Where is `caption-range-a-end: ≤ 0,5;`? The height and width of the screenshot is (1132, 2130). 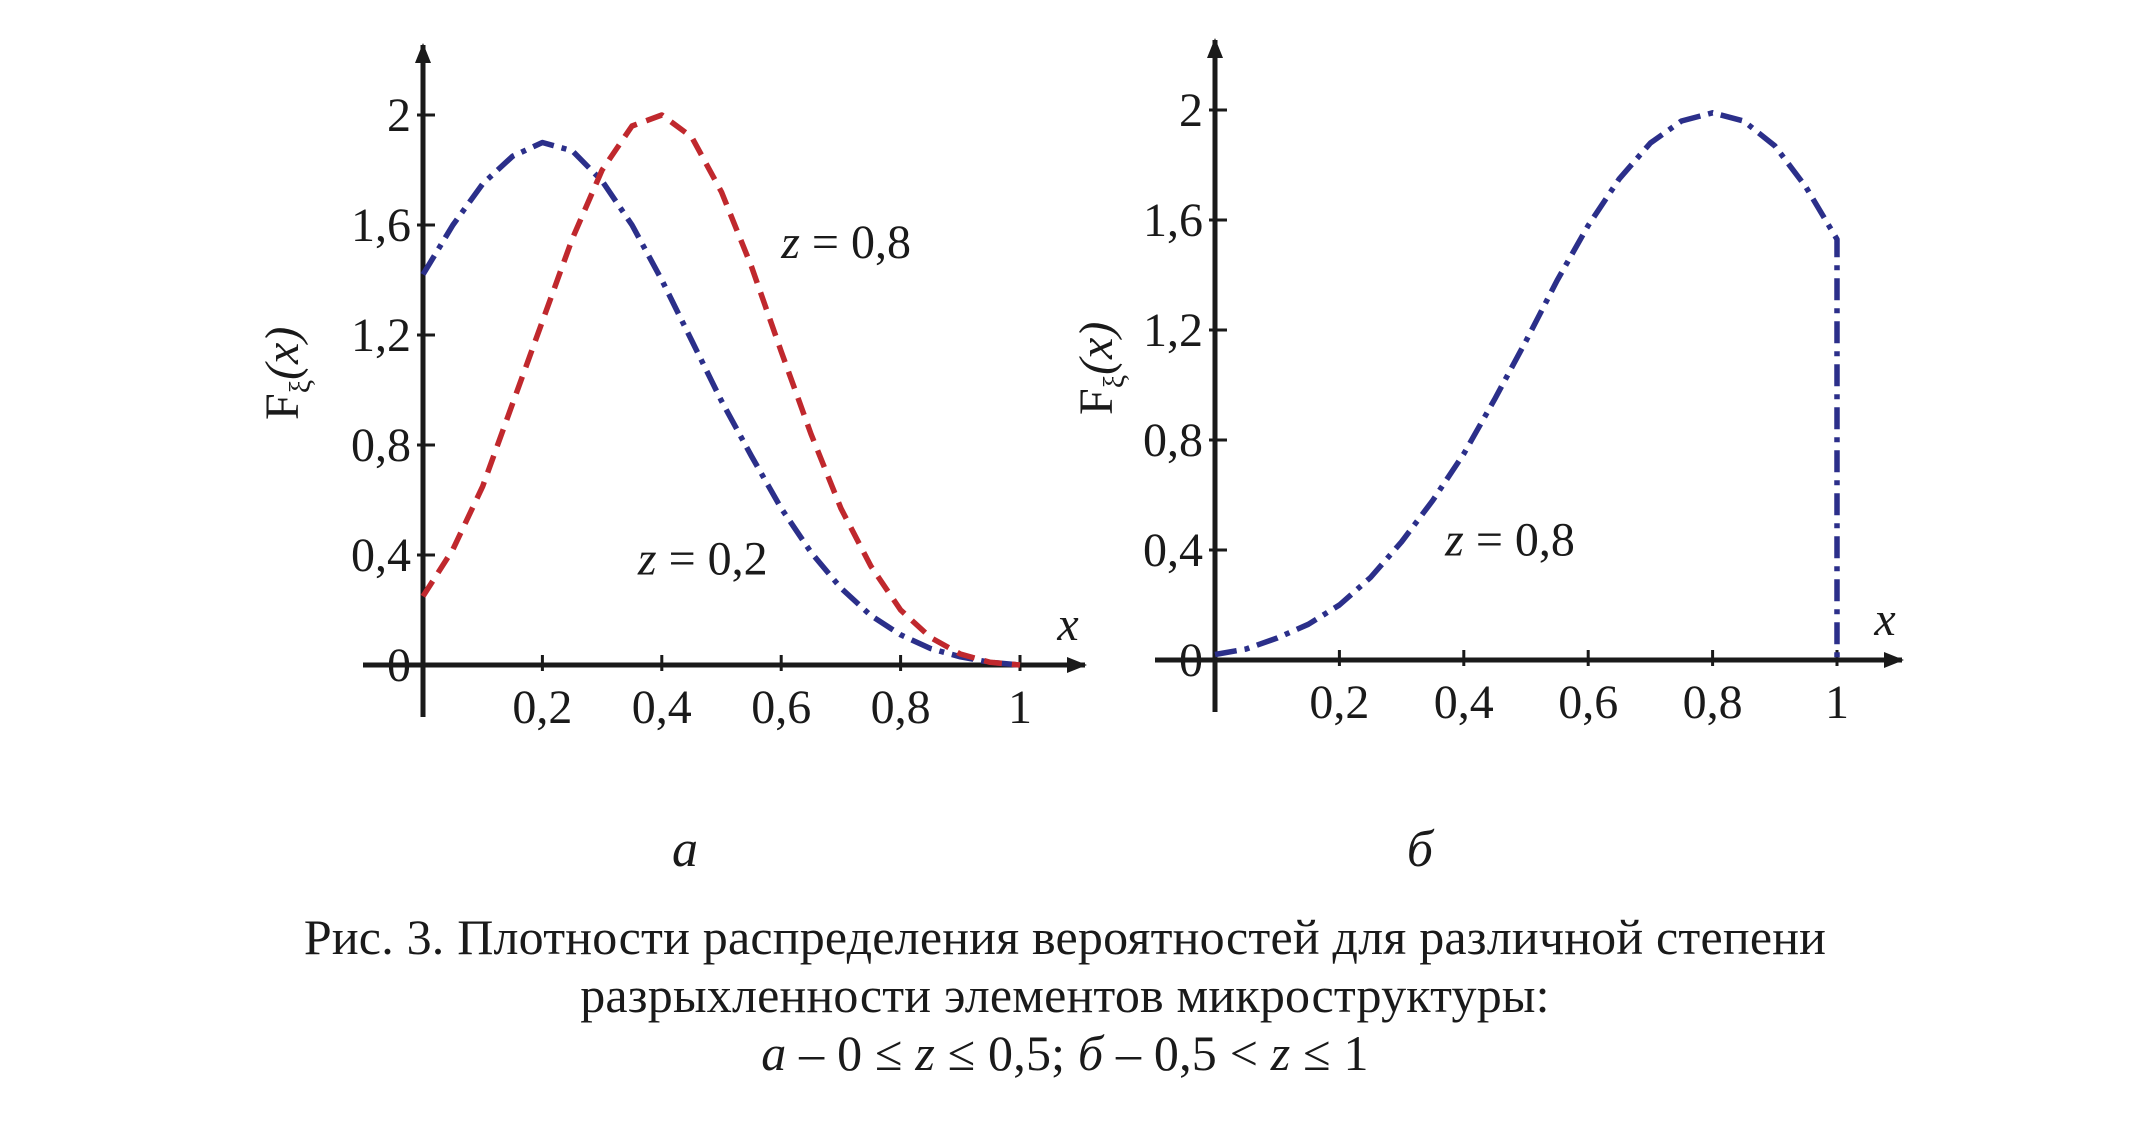
caption-range-a-end: ≤ 0,5; is located at coordinates (1006, 1053).